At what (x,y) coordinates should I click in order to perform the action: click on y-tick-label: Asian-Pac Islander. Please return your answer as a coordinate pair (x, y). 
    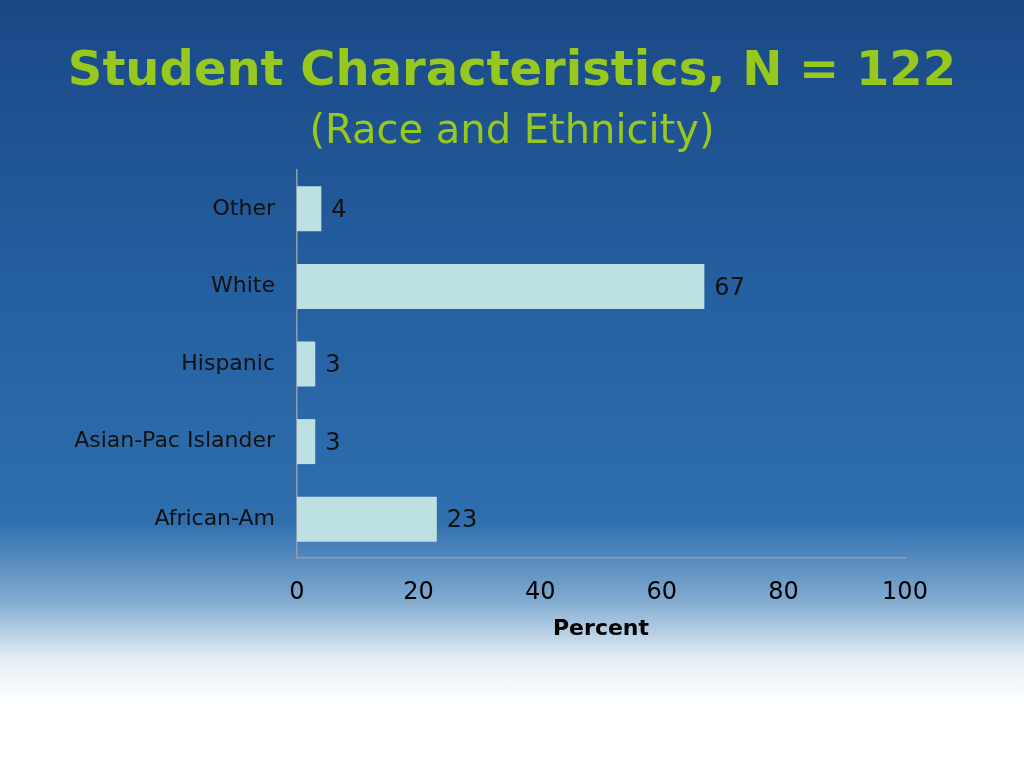
    Looking at the image, I should click on (175, 440).